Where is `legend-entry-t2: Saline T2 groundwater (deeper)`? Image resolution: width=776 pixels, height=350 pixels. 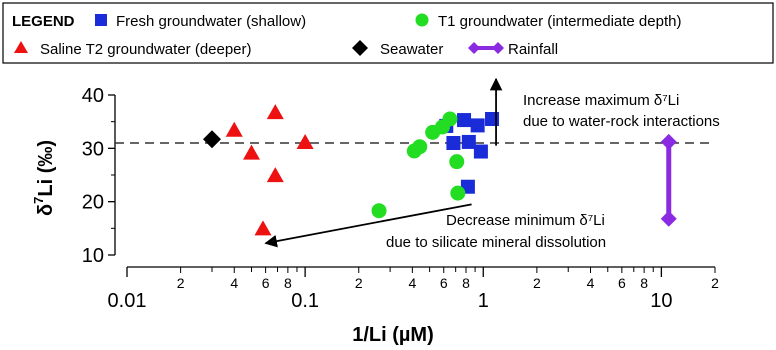 legend-entry-t2: Saline T2 groundwater (deeper) is located at coordinates (133, 49).